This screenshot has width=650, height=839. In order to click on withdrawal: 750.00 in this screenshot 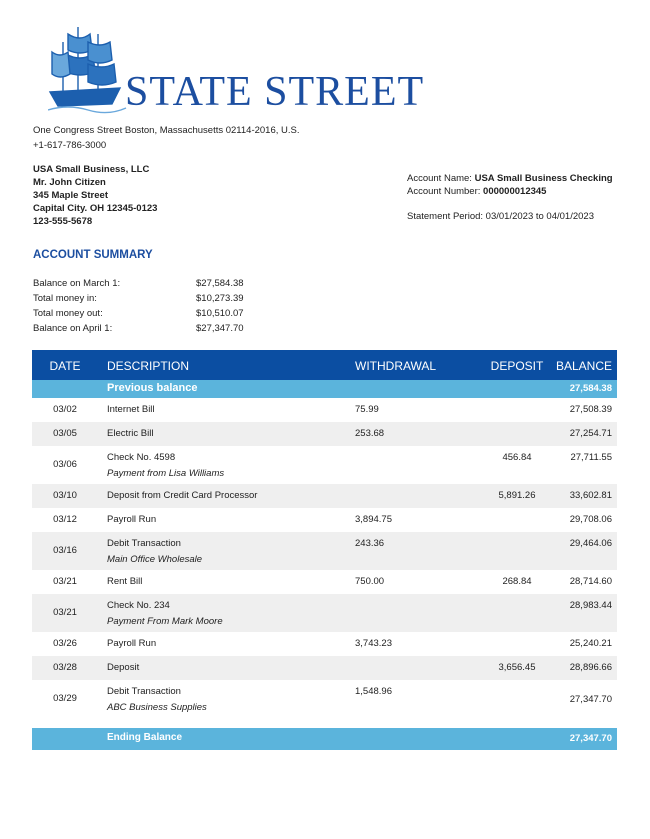, I will do `click(370, 581)`.